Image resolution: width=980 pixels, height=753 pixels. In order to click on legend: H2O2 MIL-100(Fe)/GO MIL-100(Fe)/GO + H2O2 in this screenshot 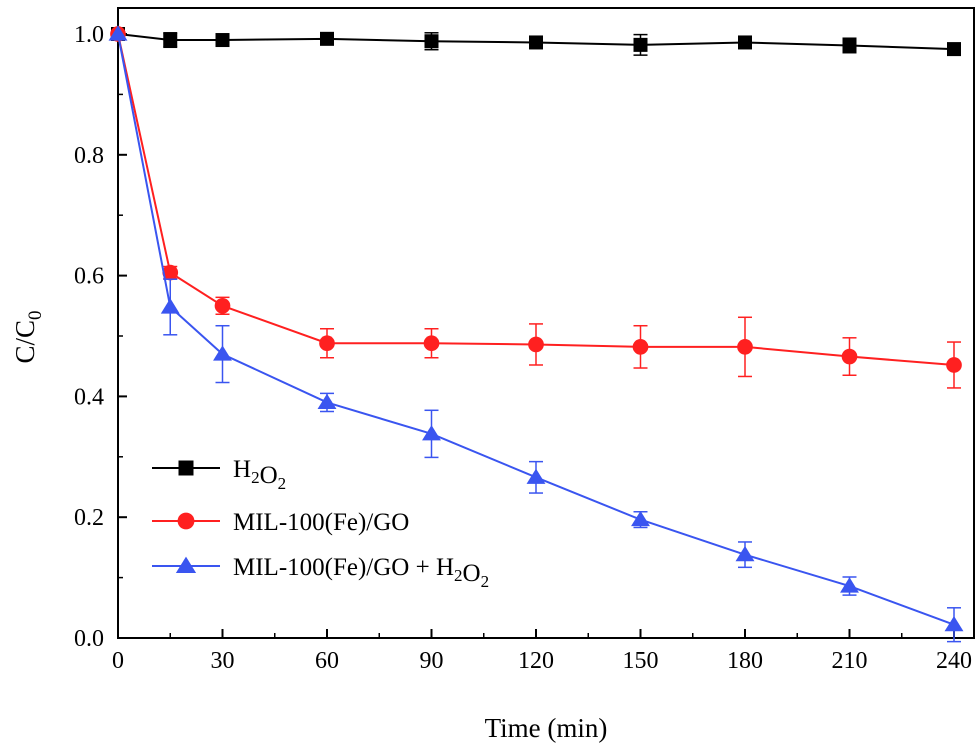, I will do `click(320, 523)`.